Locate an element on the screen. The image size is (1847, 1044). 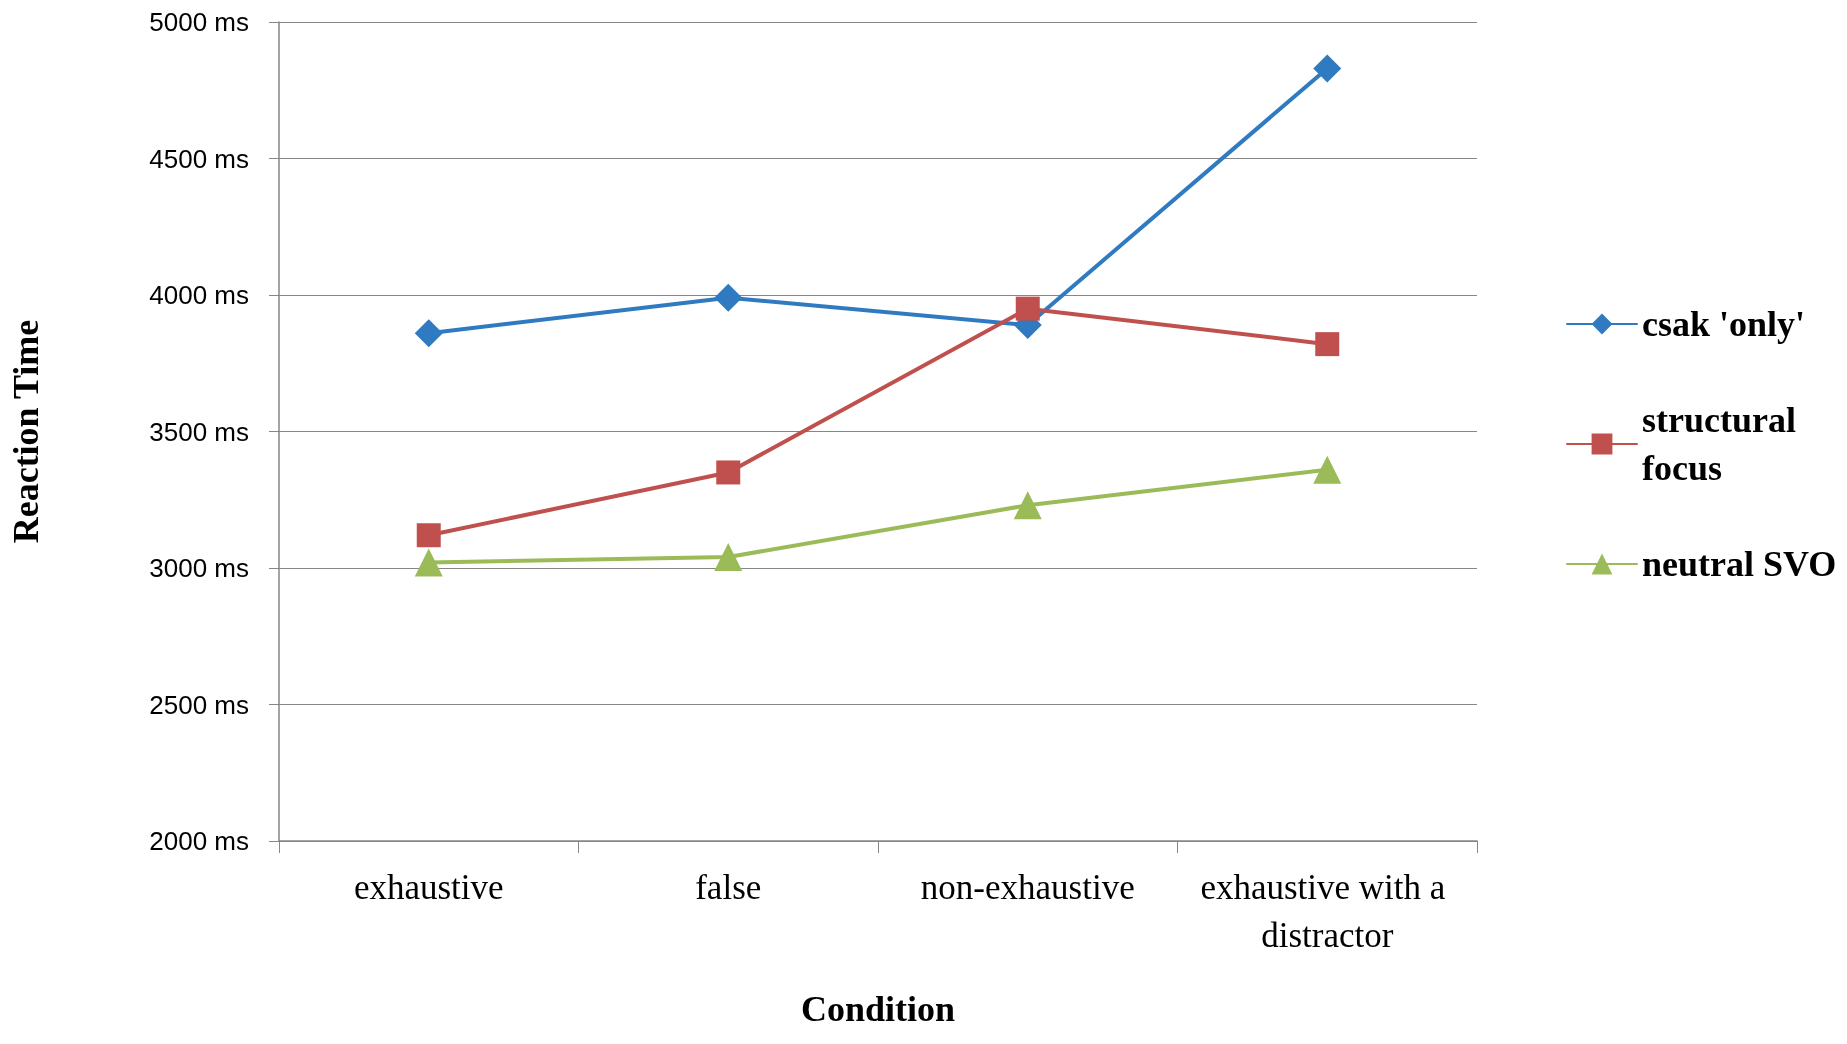
y-axis-title: Reaction Time is located at coordinates (26, 431).